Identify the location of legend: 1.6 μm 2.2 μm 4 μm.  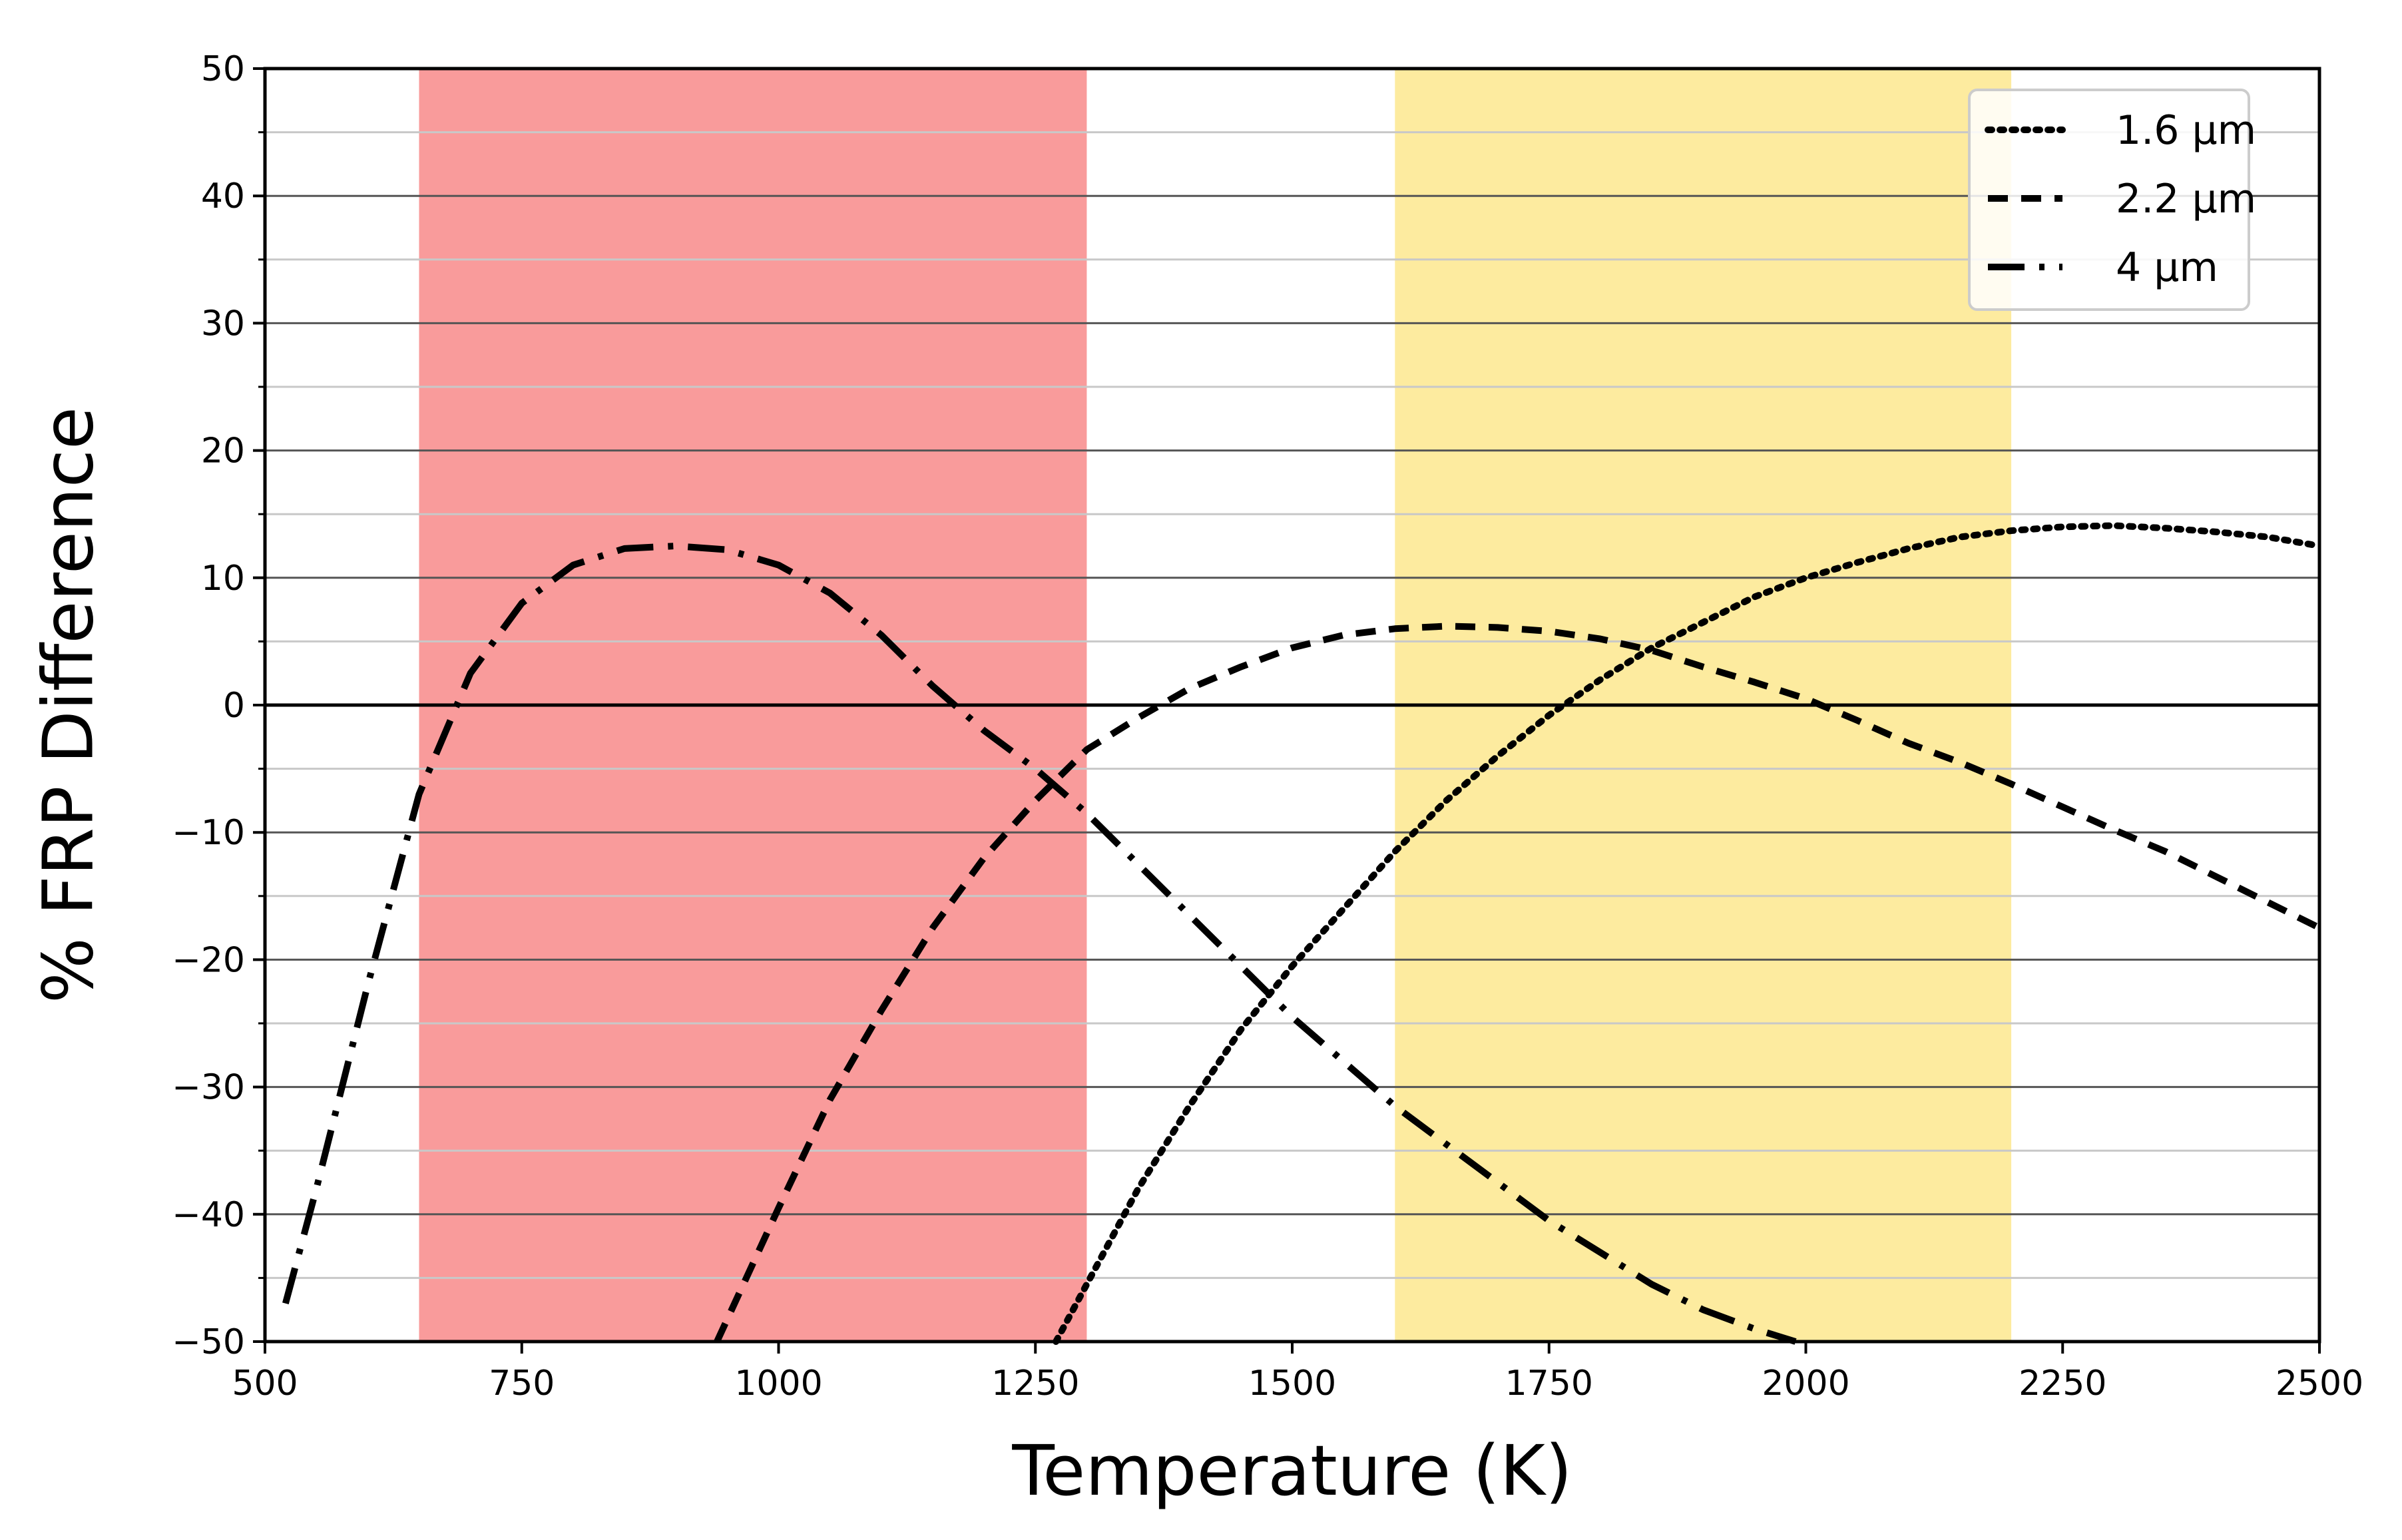
(2112, 200).